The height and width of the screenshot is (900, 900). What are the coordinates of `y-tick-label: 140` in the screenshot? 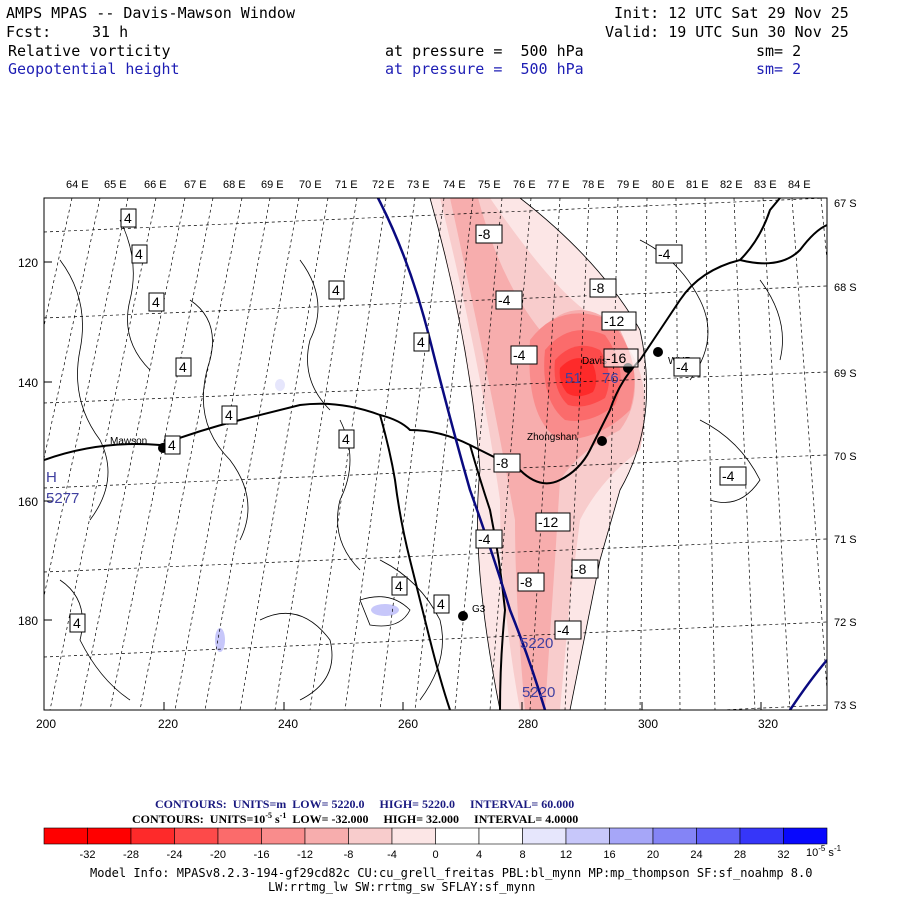 It's located at (28, 383).